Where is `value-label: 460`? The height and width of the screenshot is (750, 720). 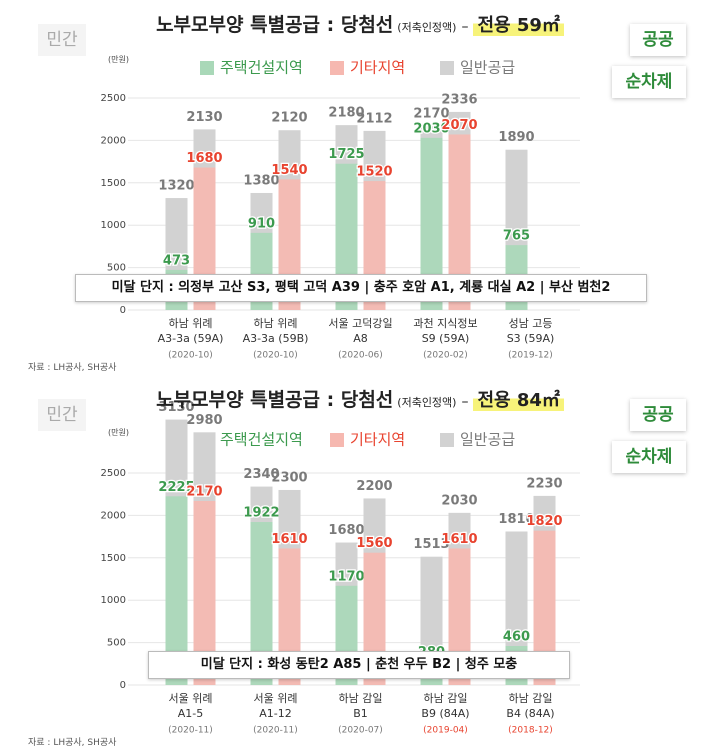
value-label: 460 is located at coordinates (516, 636).